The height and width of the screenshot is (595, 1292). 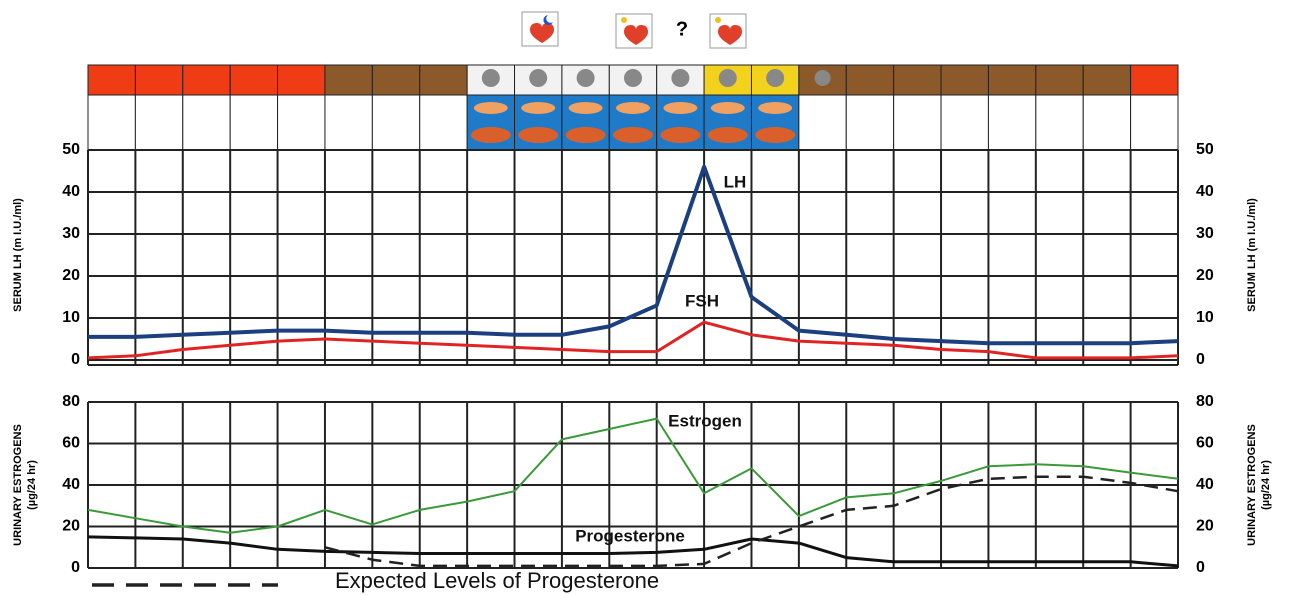 What do you see at coordinates (497, 580) in the screenshot?
I see `legend-label: Expected Levels of Progesterone` at bounding box center [497, 580].